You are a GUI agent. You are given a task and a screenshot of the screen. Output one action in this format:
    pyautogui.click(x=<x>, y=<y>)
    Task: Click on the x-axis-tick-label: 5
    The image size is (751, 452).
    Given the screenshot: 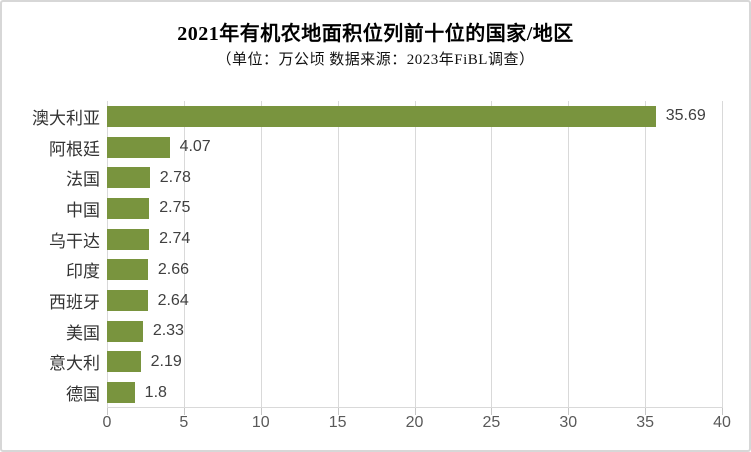 What is the action you would take?
    pyautogui.click(x=184, y=422)
    